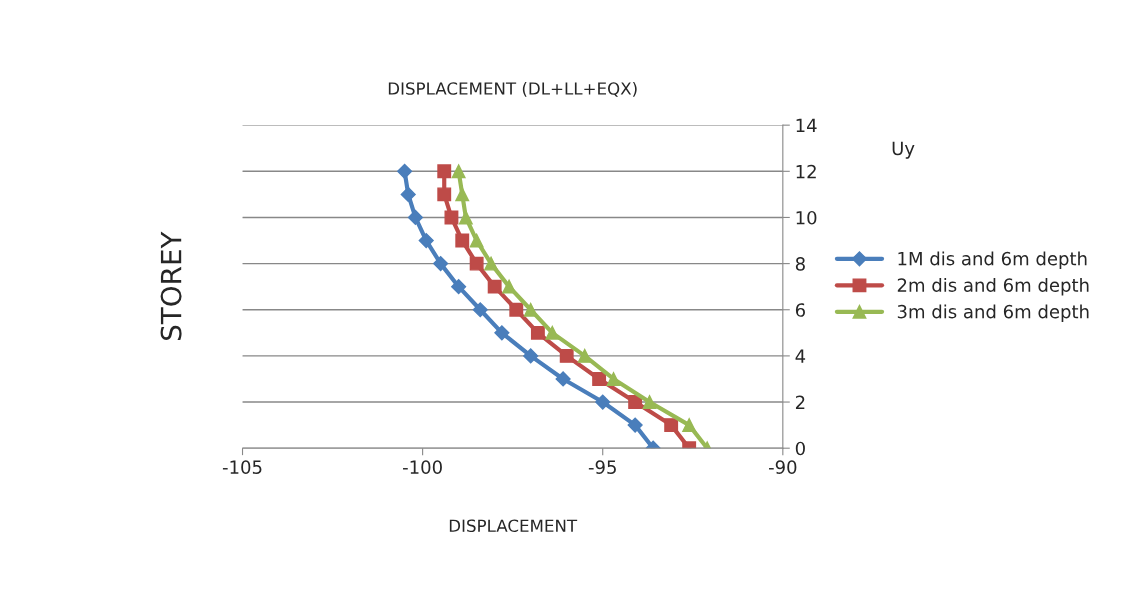 Image resolution: width=1128 pixels, height=596 pixels. I want to click on y-tick-label: 8, so click(800, 264).